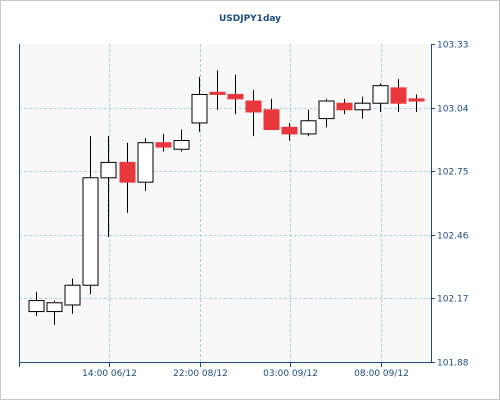 Image resolution: width=500 pixels, height=400 pixels. Describe the element at coordinates (453, 110) in the screenshot. I see `y-tick-label: 103.04` at that location.